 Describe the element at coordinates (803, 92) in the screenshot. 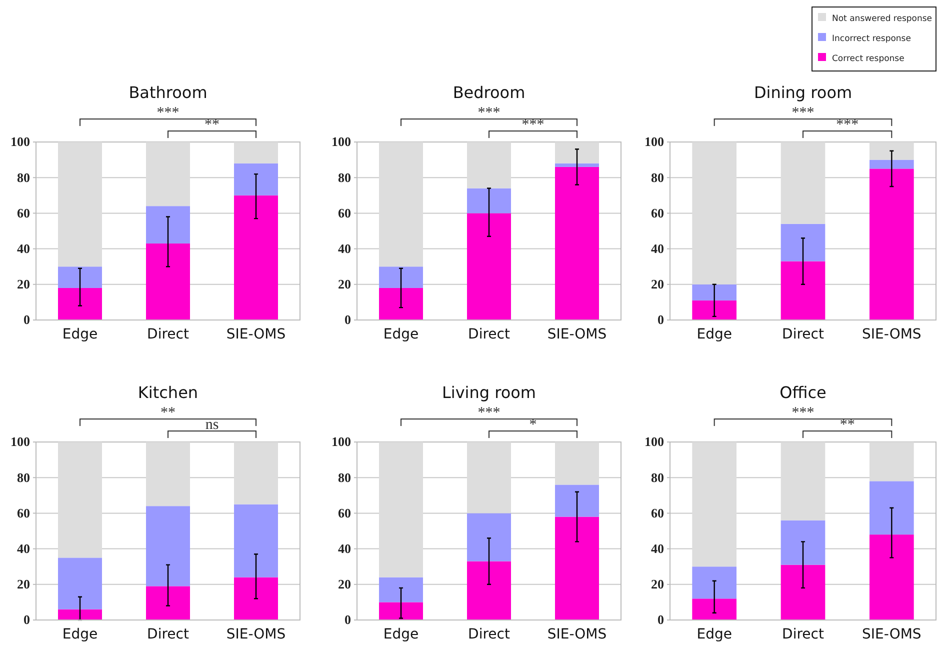

I see `chart-title: Dining room` at that location.